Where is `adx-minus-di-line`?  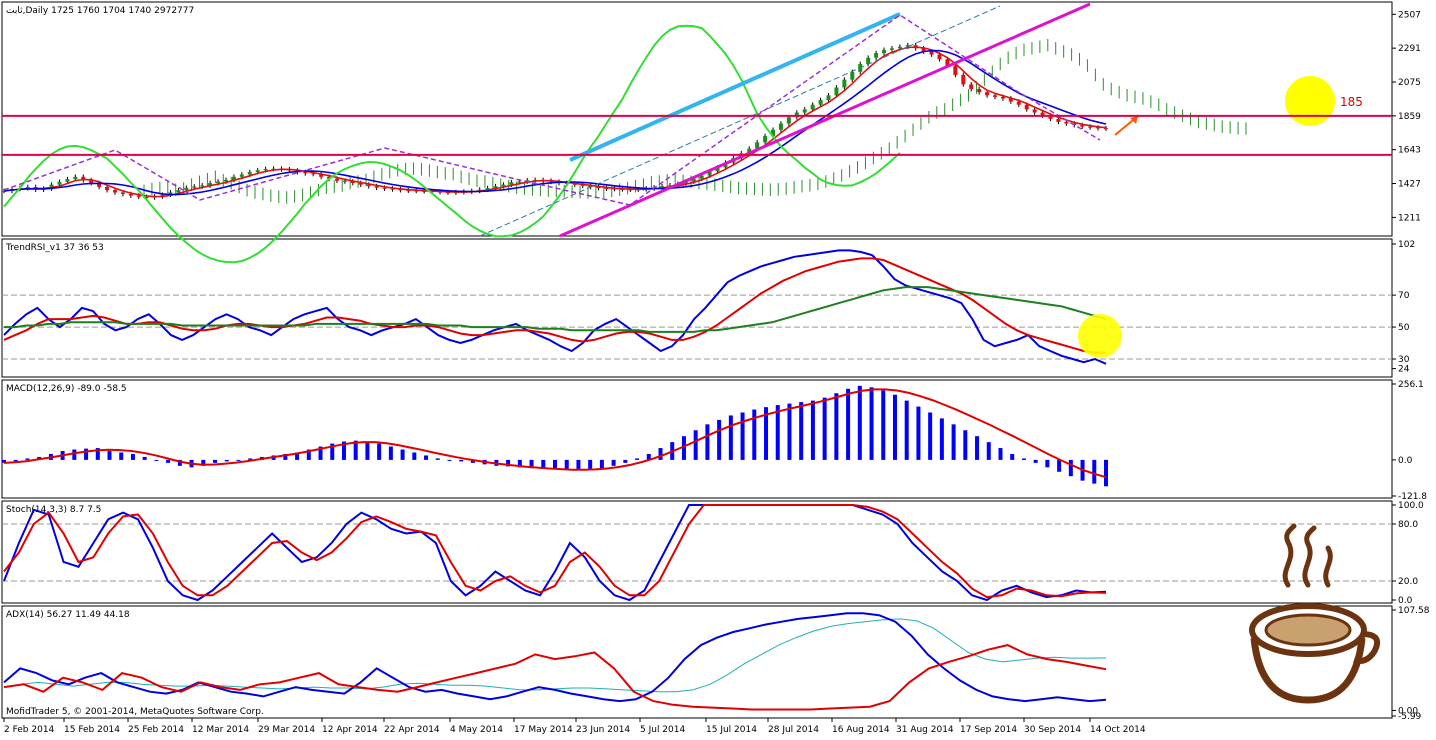
adx-minus-di-line is located at coordinates (555, 677).